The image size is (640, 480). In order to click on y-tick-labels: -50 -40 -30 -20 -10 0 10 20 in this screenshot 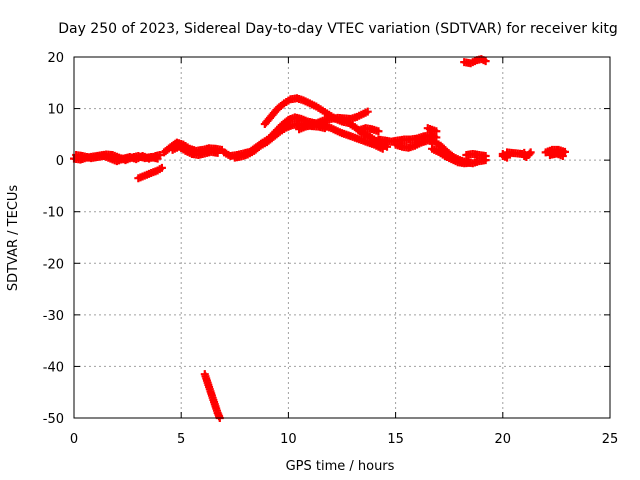, I will do `click(53, 239)`.